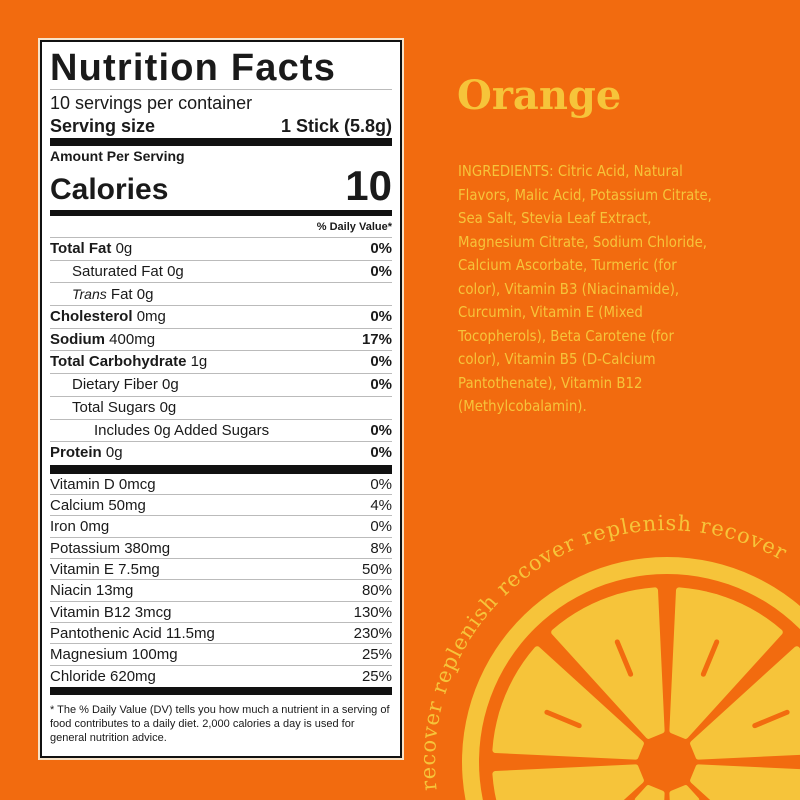 This screenshot has width=800, height=800. Describe the element at coordinates (103, 484) in the screenshot. I see `vitamin-name: Vitamin D 0mcg` at that location.